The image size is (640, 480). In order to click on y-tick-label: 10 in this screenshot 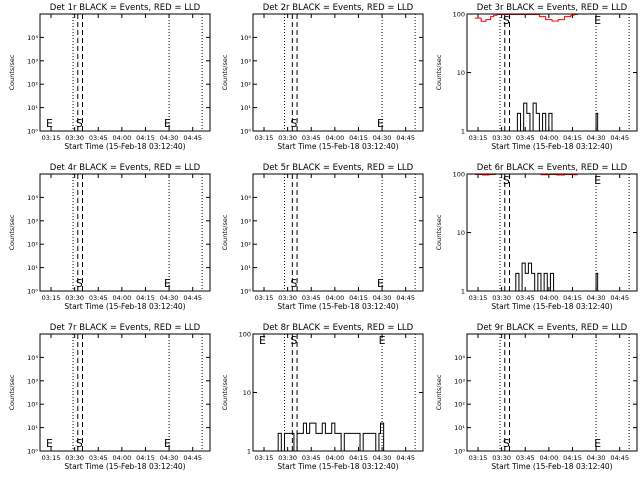, I will do `click(461, 73)`.